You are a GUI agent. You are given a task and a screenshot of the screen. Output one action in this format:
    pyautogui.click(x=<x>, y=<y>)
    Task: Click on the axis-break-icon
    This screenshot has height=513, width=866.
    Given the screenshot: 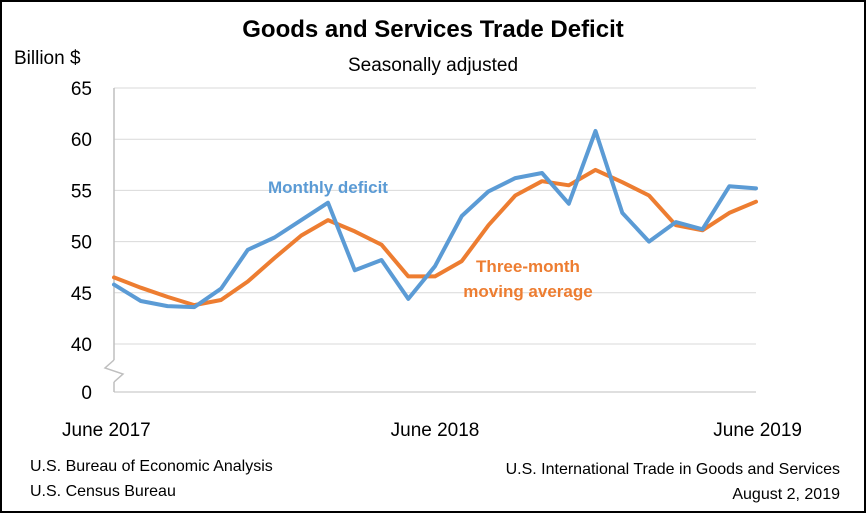 What is the action you would take?
    pyautogui.click(x=114, y=371)
    